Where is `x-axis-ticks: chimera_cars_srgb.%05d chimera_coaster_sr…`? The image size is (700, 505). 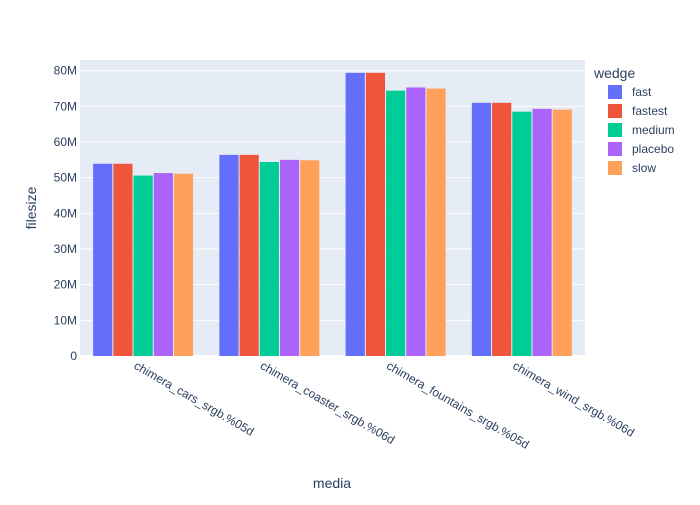 x-axis-ticks: chimera_cars_srgb.%05d chimera_coaster_sr… is located at coordinates (384, 404).